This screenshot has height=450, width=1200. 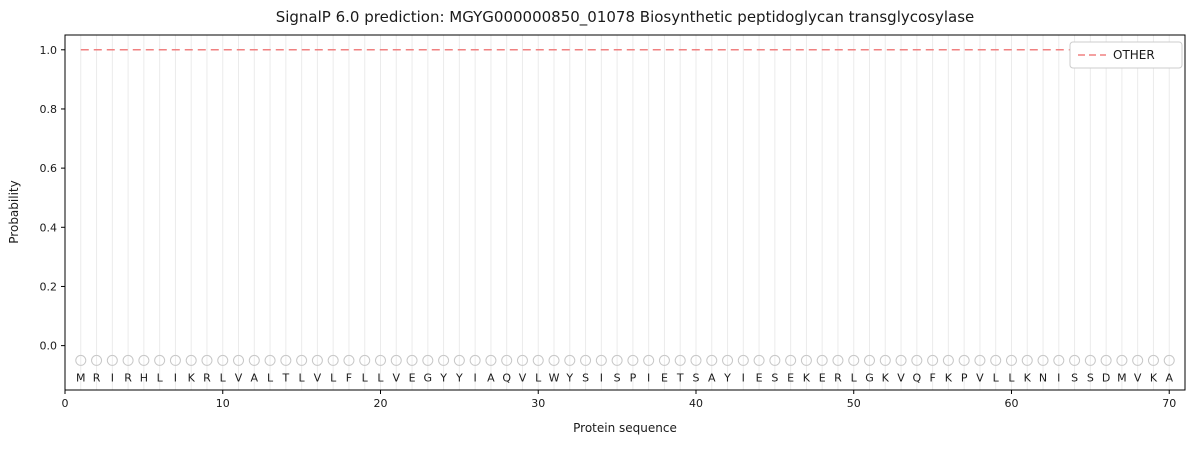 What do you see at coordinates (380, 403) in the screenshot?
I see `x-tick-label: 20` at bounding box center [380, 403].